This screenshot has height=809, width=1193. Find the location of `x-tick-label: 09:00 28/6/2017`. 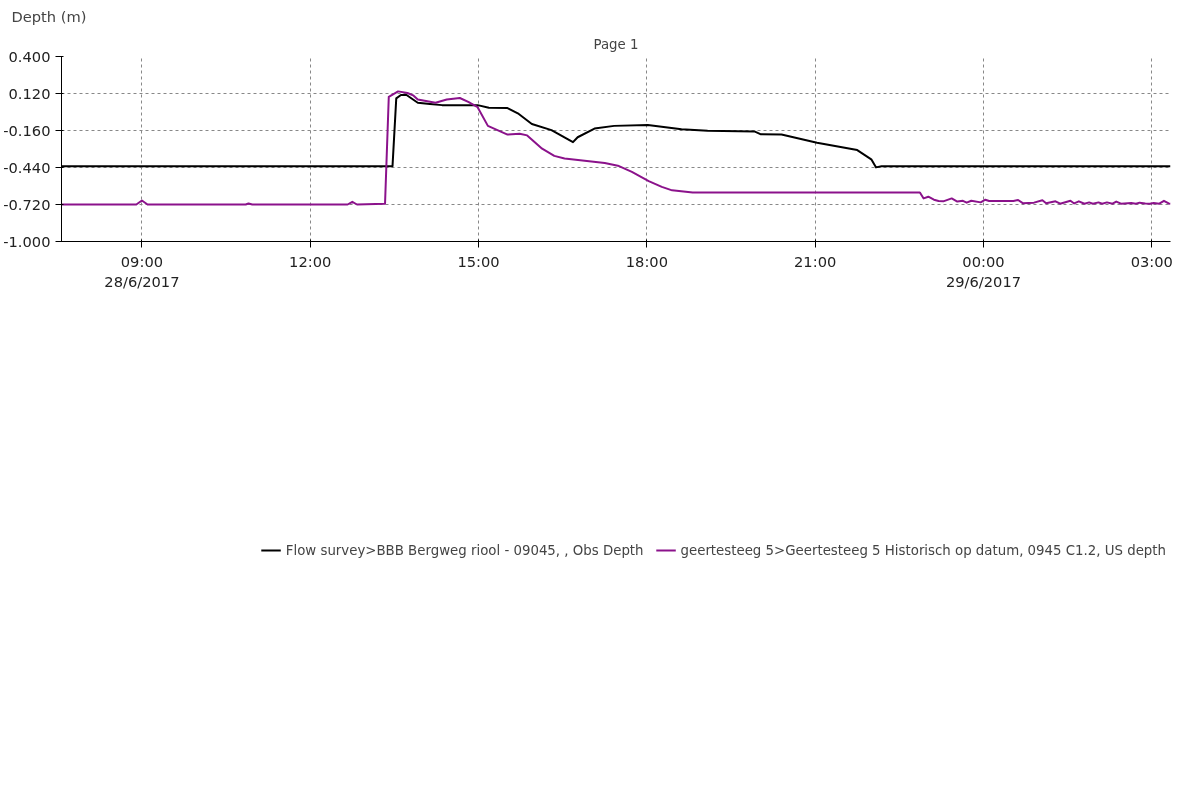

x-tick-label: 09:00 28/6/2017 is located at coordinates (142, 271).